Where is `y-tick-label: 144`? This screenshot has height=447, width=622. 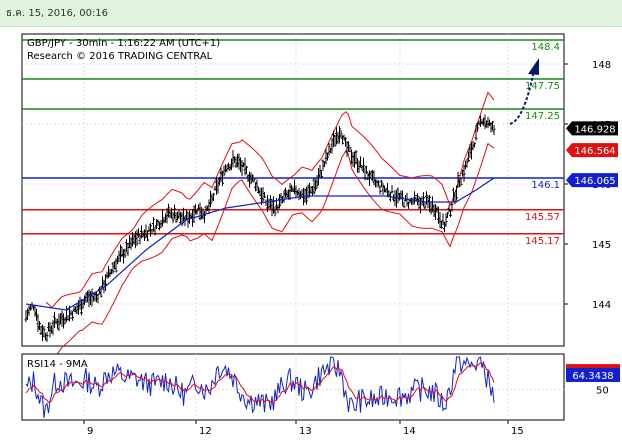 y-tick-label: 144 is located at coordinates (601, 305).